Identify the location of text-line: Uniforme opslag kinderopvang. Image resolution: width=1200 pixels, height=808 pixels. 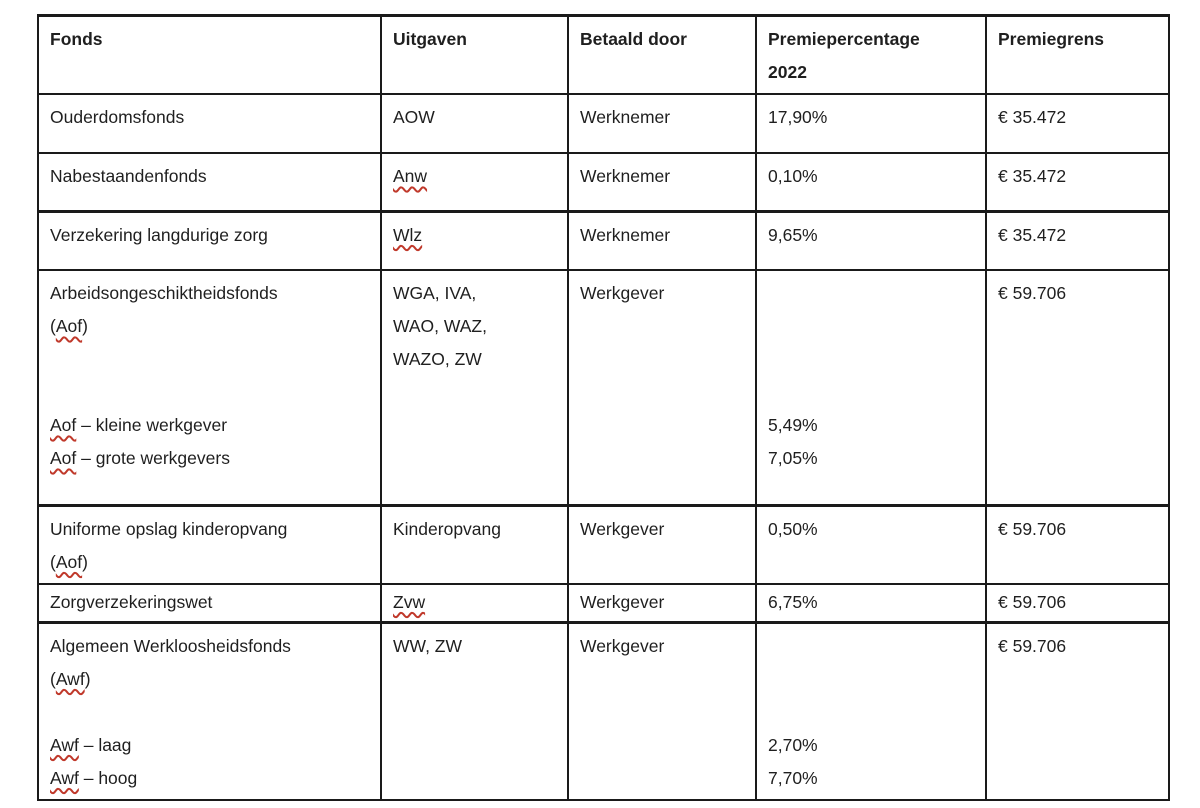
(169, 528).